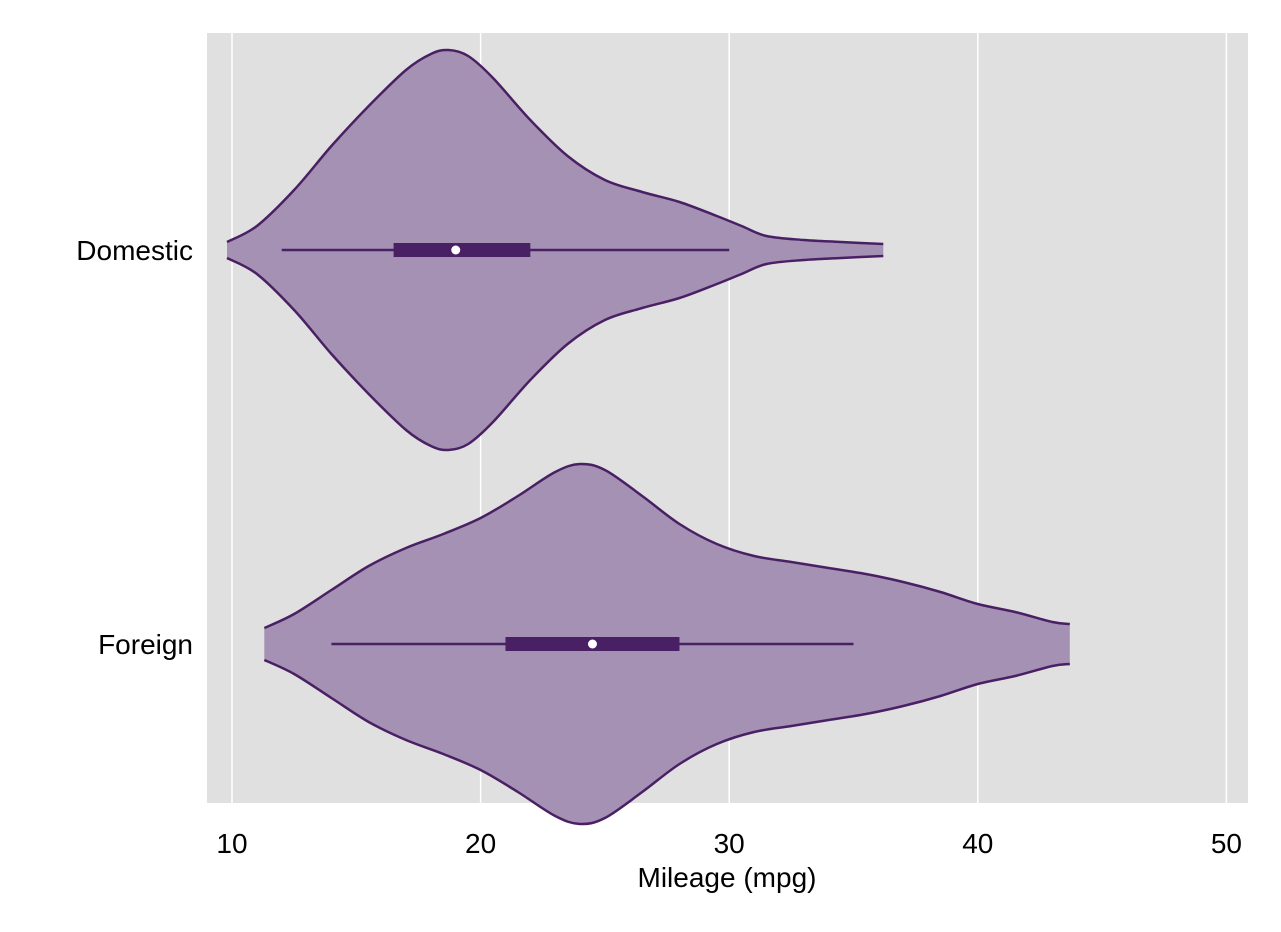 The height and width of the screenshot is (932, 1281). Describe the element at coordinates (977, 843) in the screenshot. I see `x-tick-label: 40` at that location.